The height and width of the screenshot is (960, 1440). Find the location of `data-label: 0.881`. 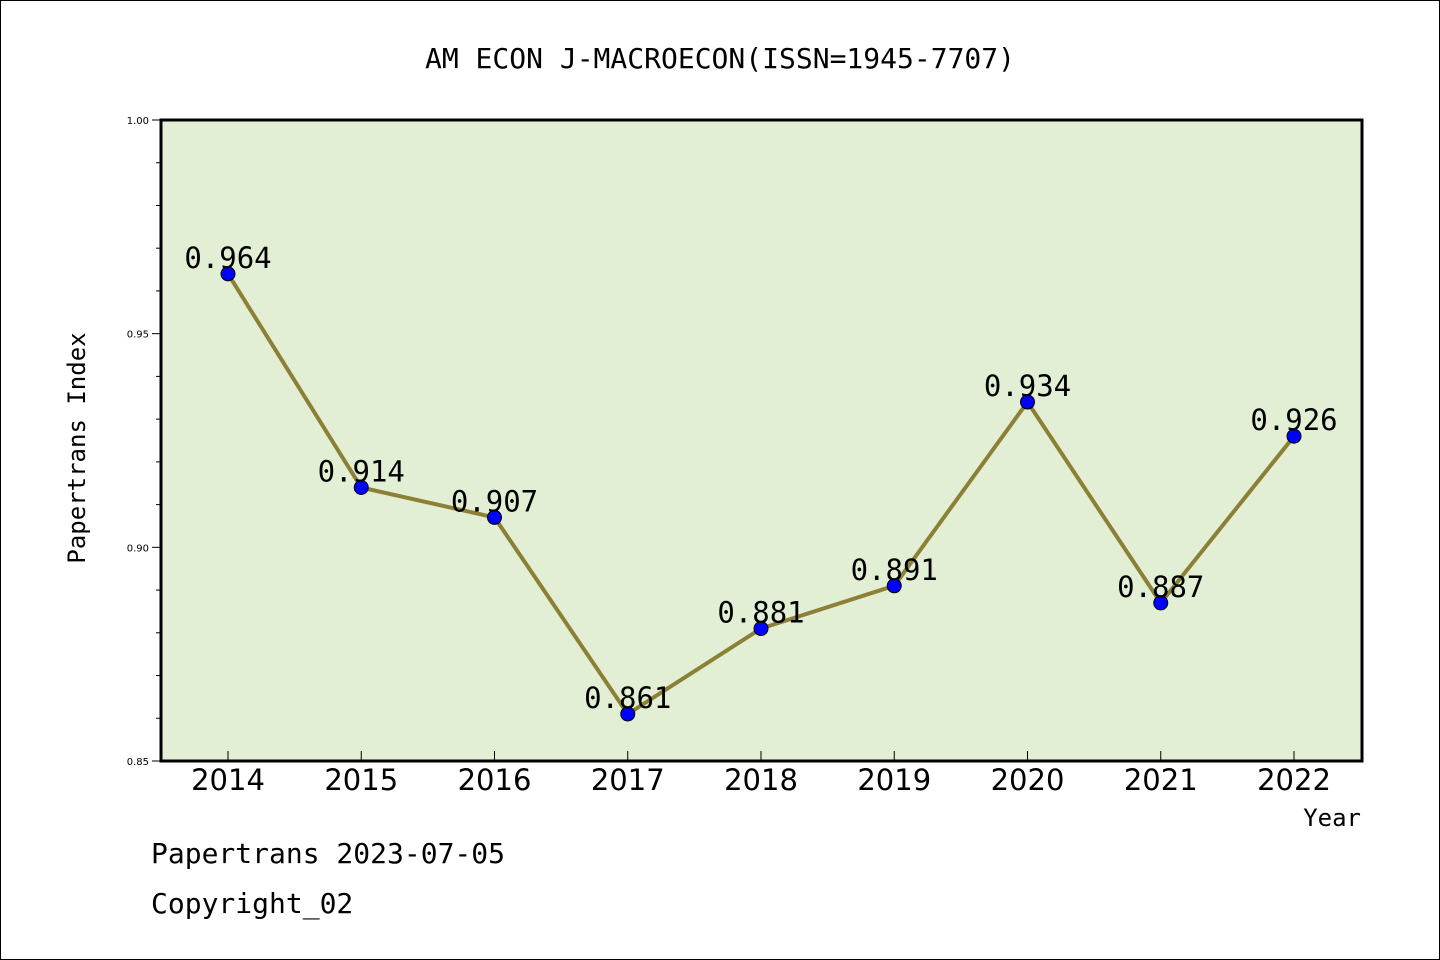

data-label: 0.881 is located at coordinates (760, 613).